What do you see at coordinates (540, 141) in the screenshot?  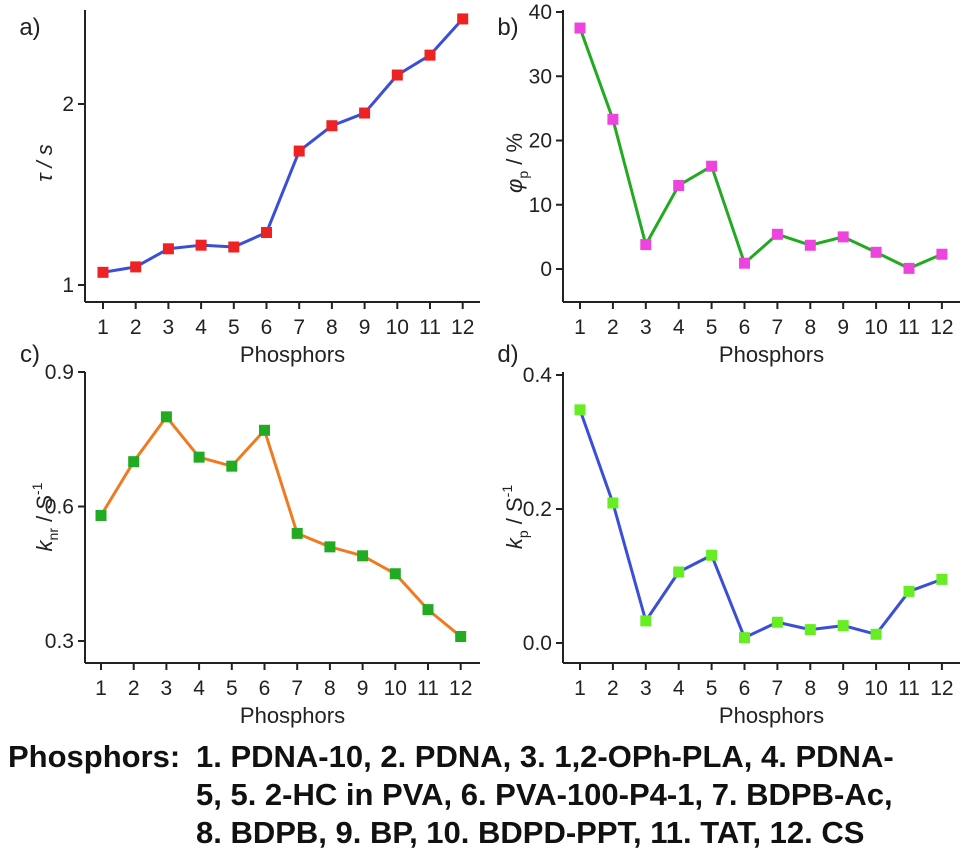 I see `y-tick-label: 20` at bounding box center [540, 141].